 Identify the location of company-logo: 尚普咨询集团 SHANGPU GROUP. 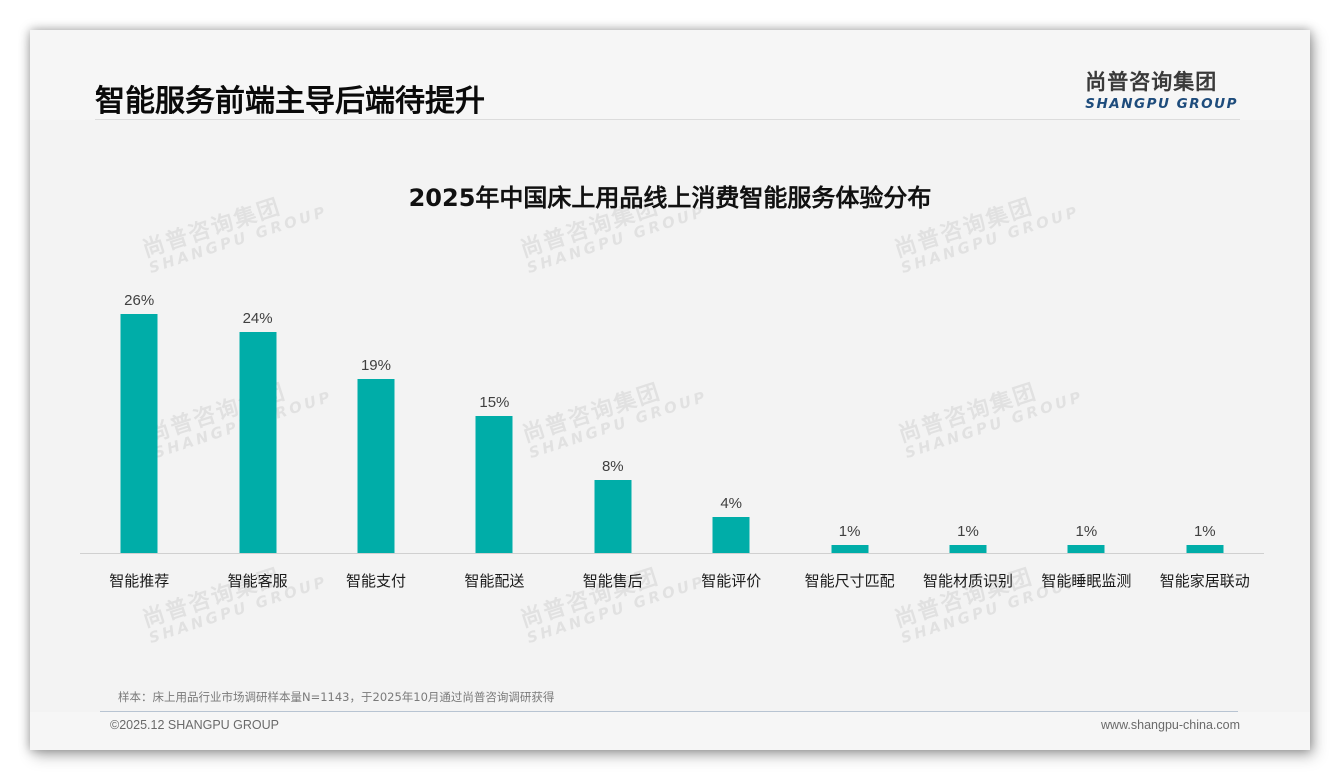
(1161, 89).